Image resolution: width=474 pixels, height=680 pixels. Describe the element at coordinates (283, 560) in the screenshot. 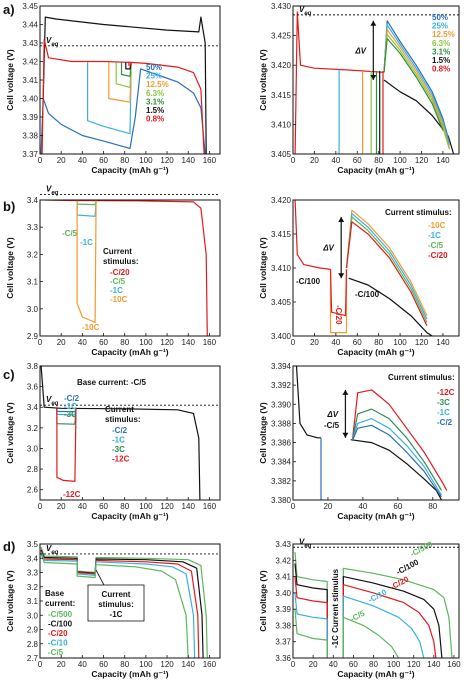

I see `y-tick-label: 3.42` at that location.